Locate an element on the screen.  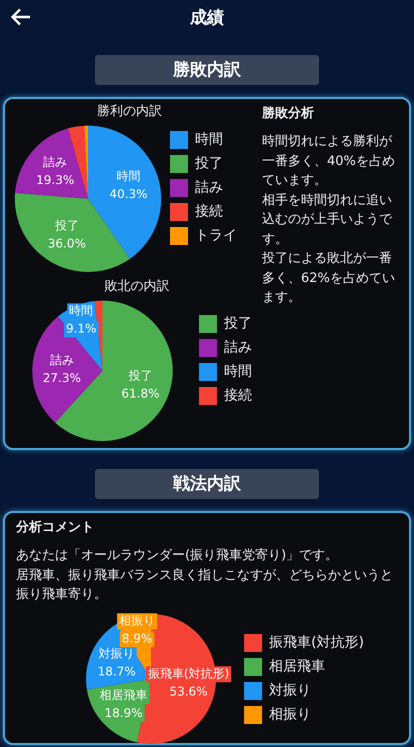
text: 相手を時間切れに追い込むのが上手いようです。 is located at coordinates (328, 220).